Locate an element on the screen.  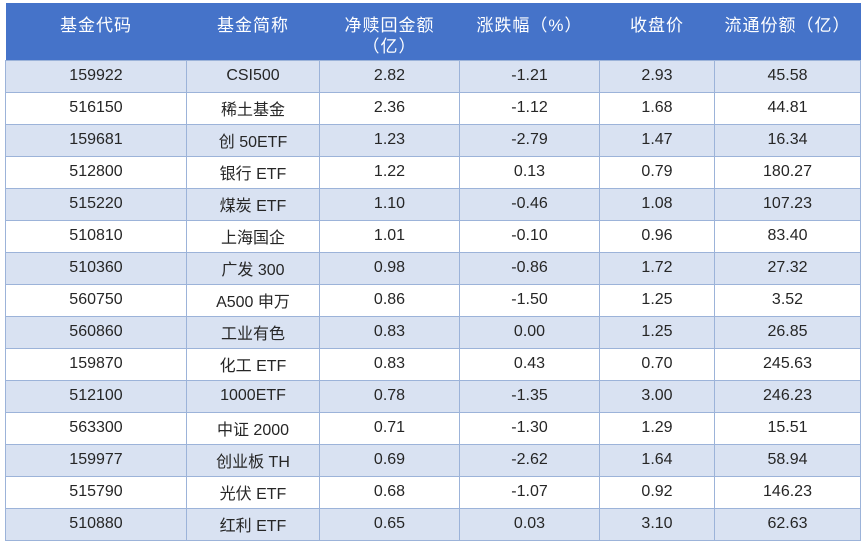
cell-change-pct: 0.03 is located at coordinates (529, 524).